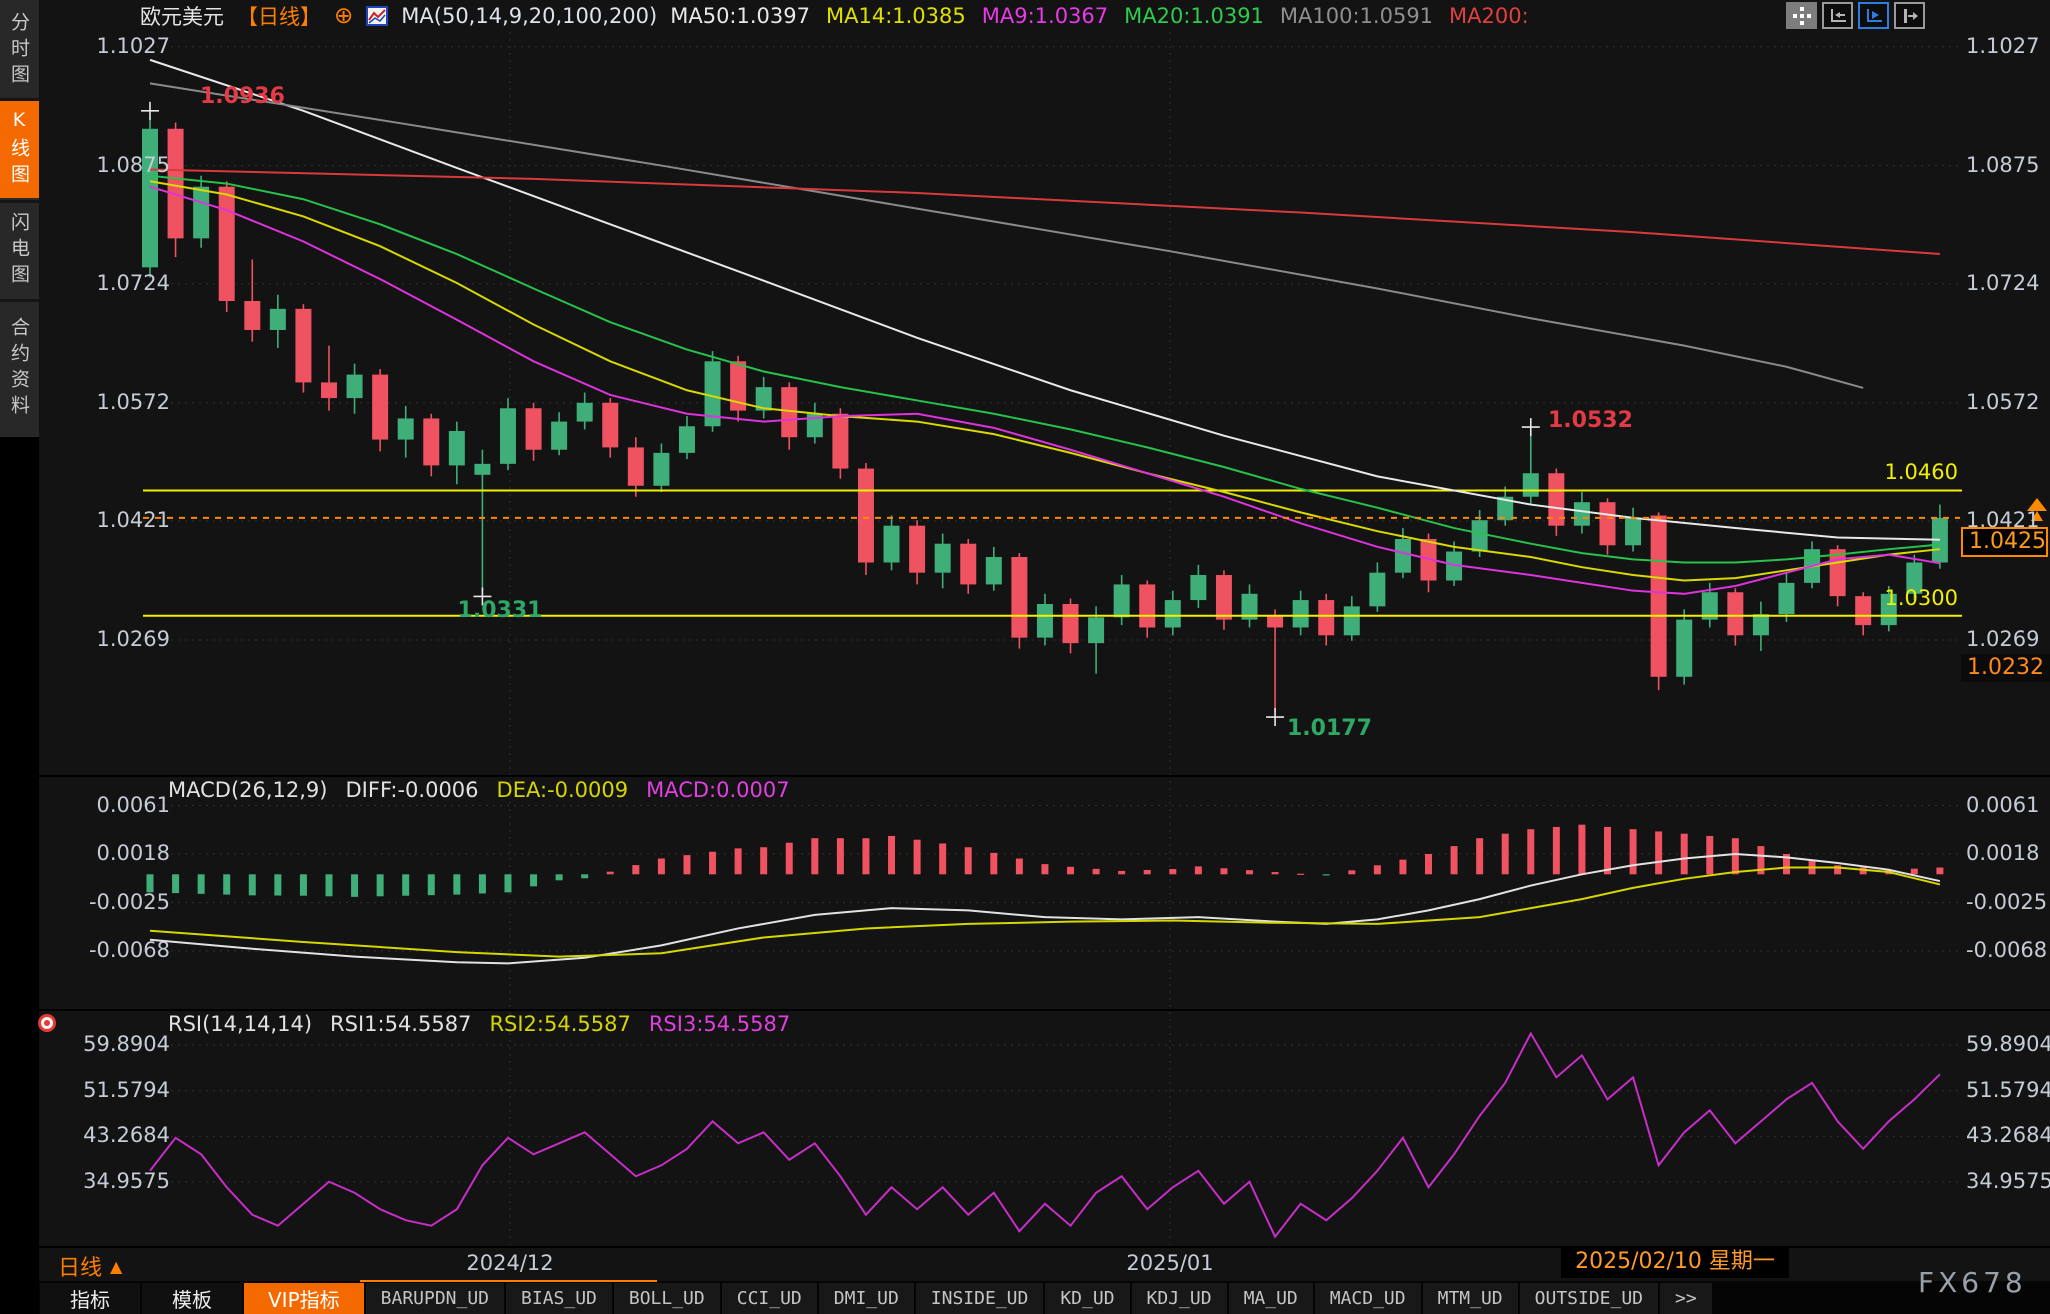 This screenshot has width=2050, height=1314. I want to click on timeframe-selector: 日线 ▲, so click(90, 1266).